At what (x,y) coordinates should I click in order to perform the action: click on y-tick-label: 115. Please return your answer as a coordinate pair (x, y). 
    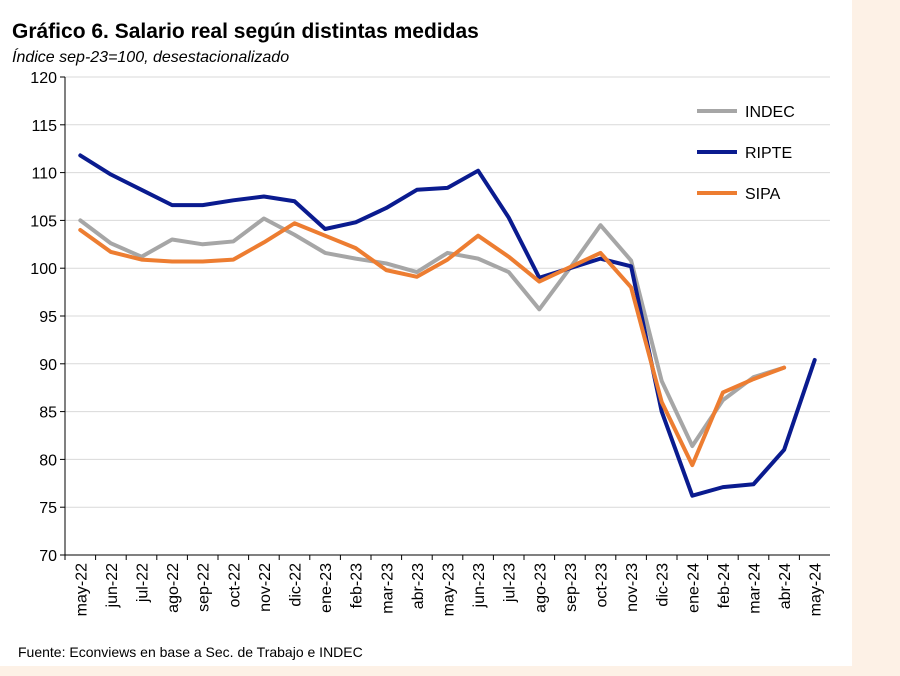
    Looking at the image, I should click on (44, 126).